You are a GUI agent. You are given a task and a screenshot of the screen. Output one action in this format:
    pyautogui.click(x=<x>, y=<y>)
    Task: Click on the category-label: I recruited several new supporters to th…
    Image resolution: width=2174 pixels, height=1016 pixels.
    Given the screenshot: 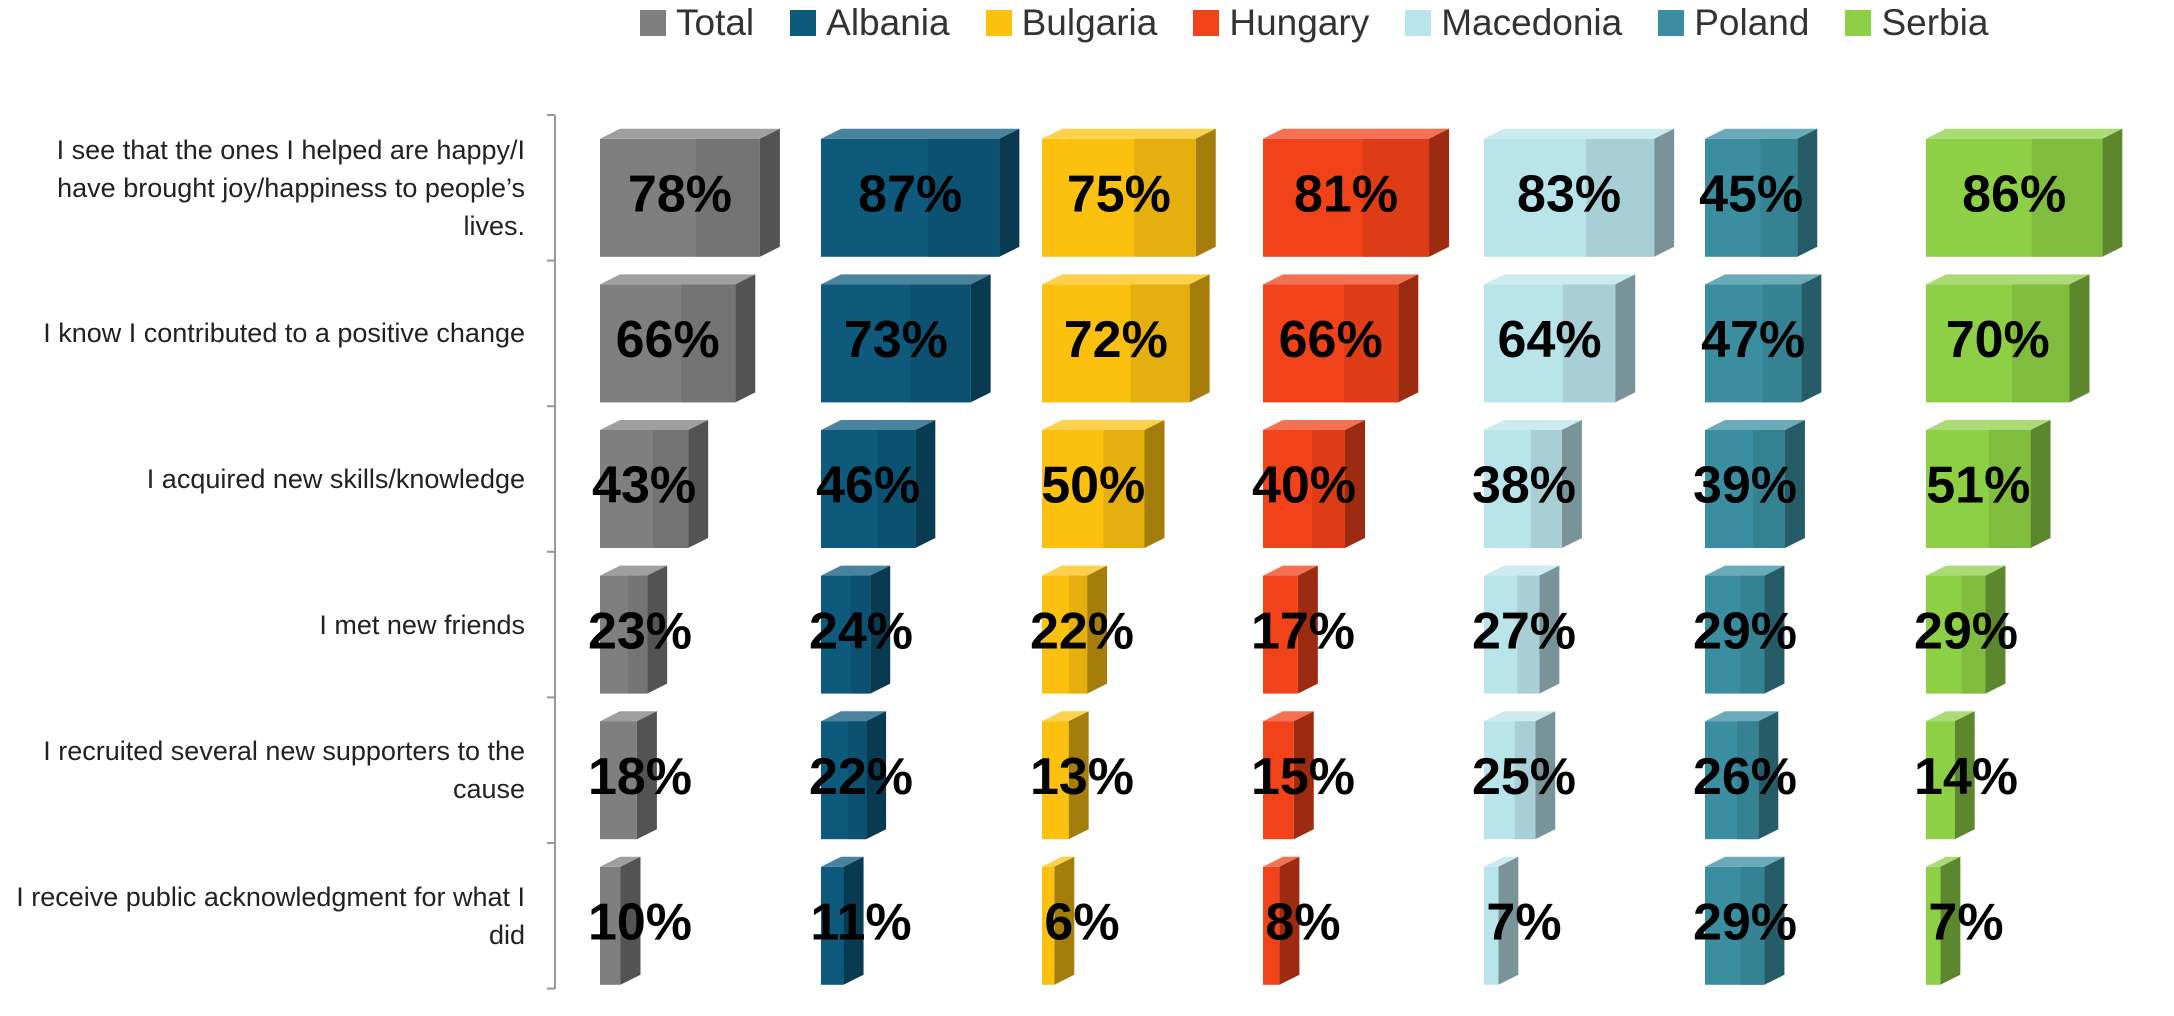 What is the action you would take?
    pyautogui.click(x=284, y=770)
    